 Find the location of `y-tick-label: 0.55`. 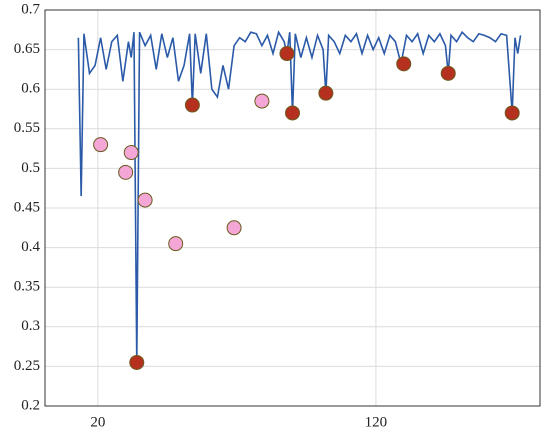

y-tick-label: 0.55 is located at coordinates (27, 128).